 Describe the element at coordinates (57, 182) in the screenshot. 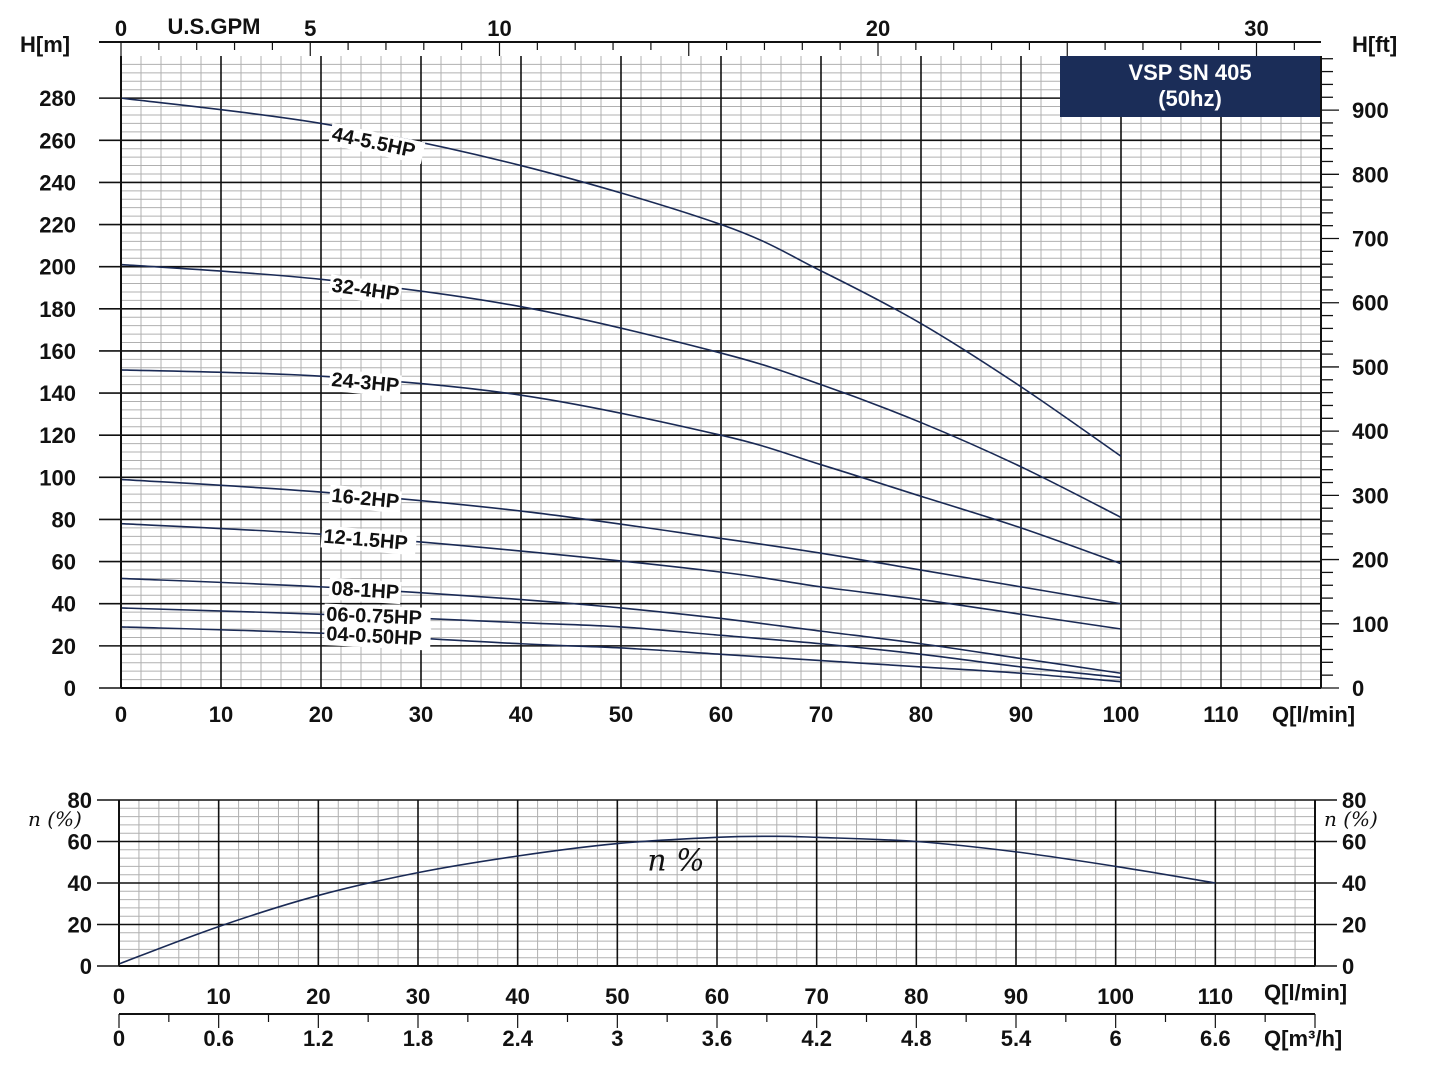

I see `y-tick-label: 240` at that location.